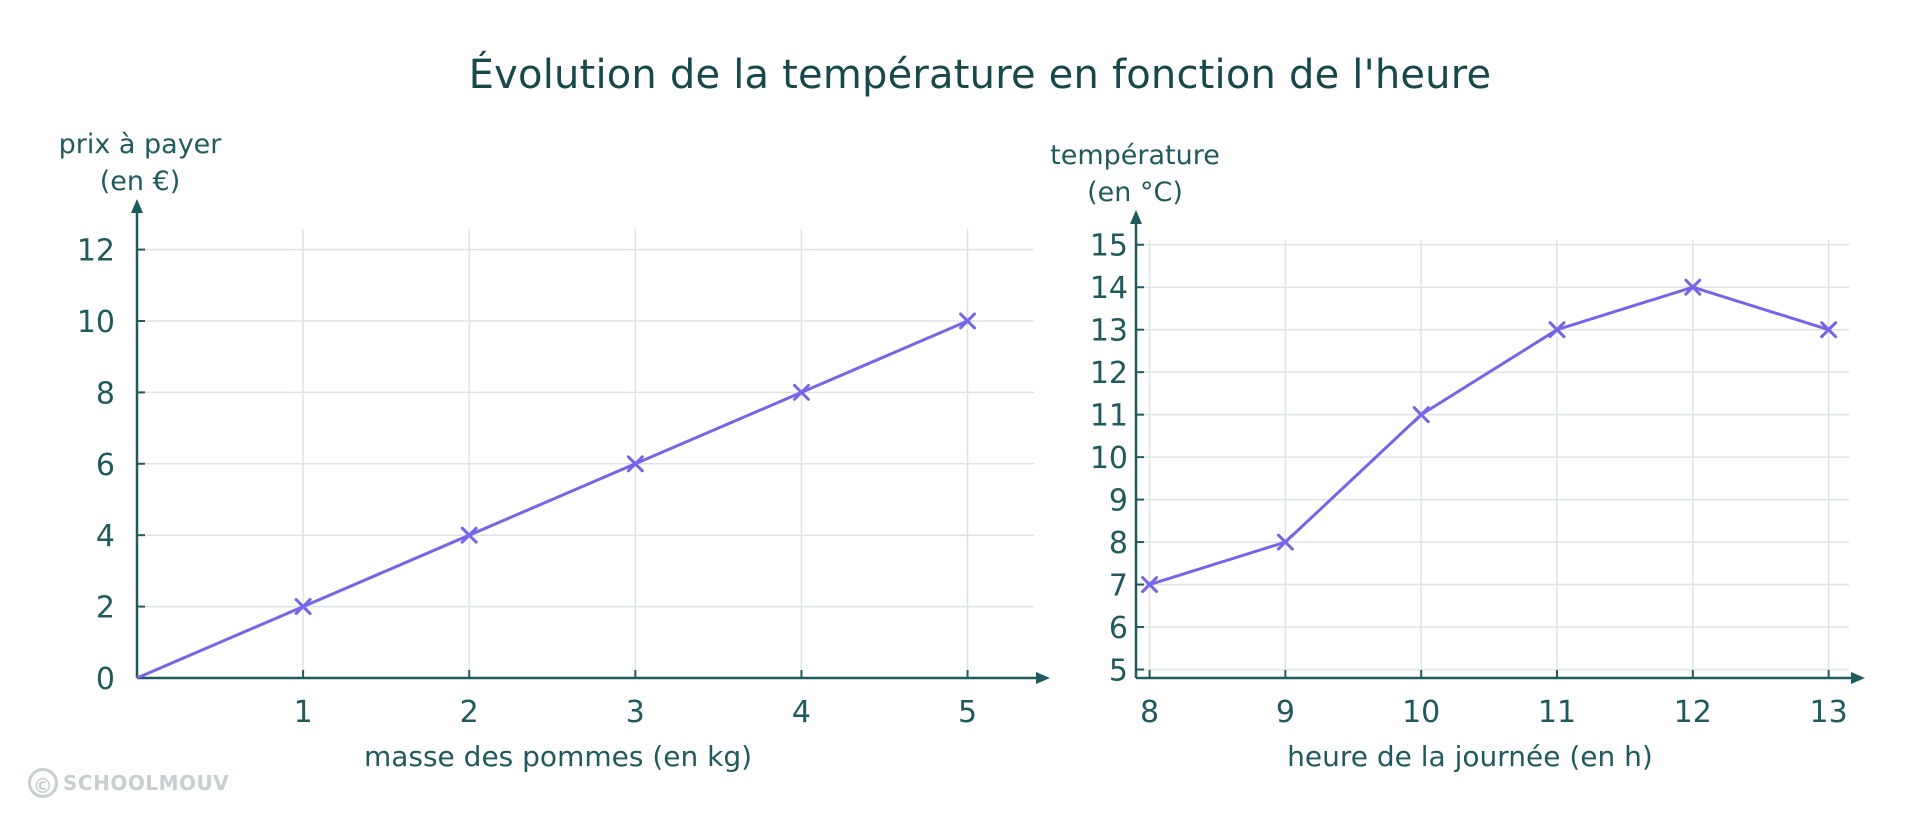  Describe the element at coordinates (1149, 712) in the screenshot. I see `chart2-x-tick-label: 8` at that location.